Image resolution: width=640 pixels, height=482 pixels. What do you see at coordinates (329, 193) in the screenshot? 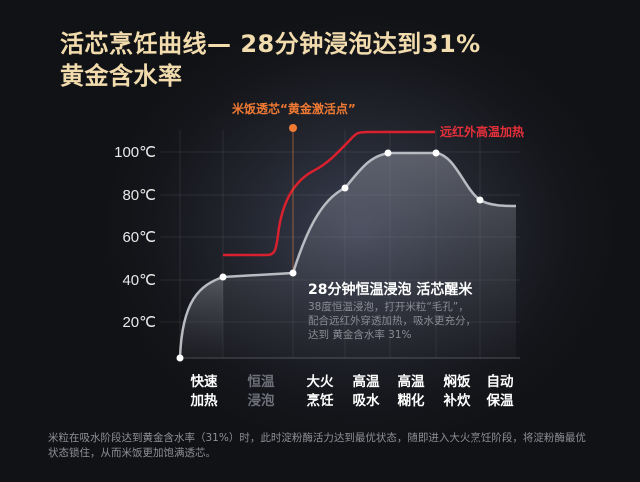
I see `far-infrared-curve` at bounding box center [329, 193].